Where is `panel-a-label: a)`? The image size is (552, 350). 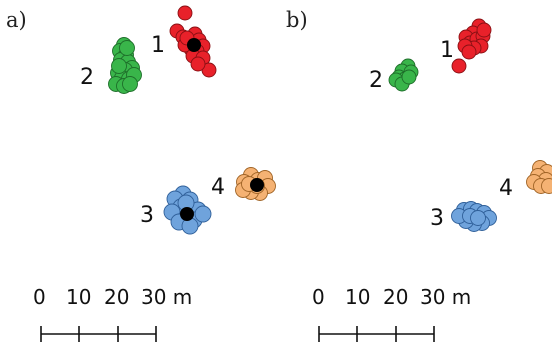 panel-a-label: a) is located at coordinates (16, 20).